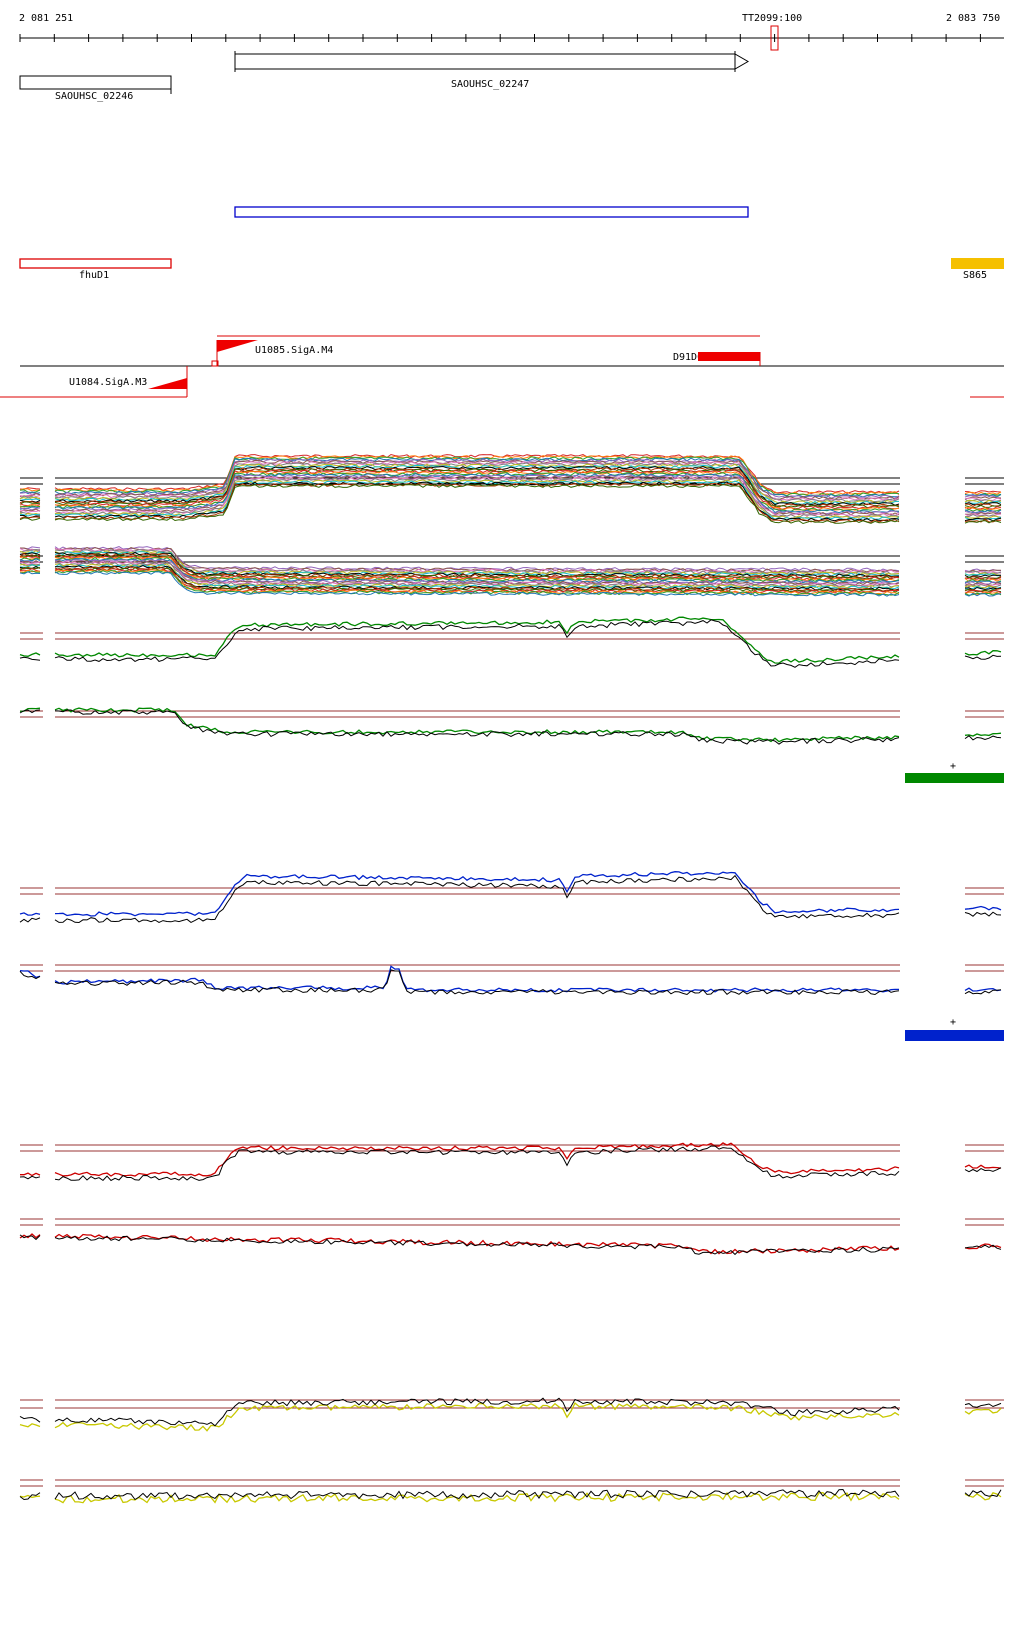  Describe the element at coordinates (95, 263) in the screenshot. I see `fhud1-box` at that location.